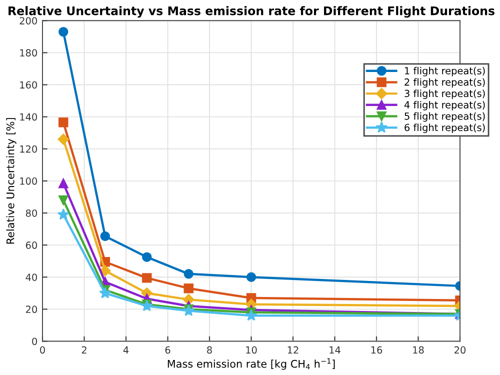 This screenshot has height=375, width=500. Describe the element at coordinates (376, 350) in the screenshot. I see `x-tick-label: 16` at that location.